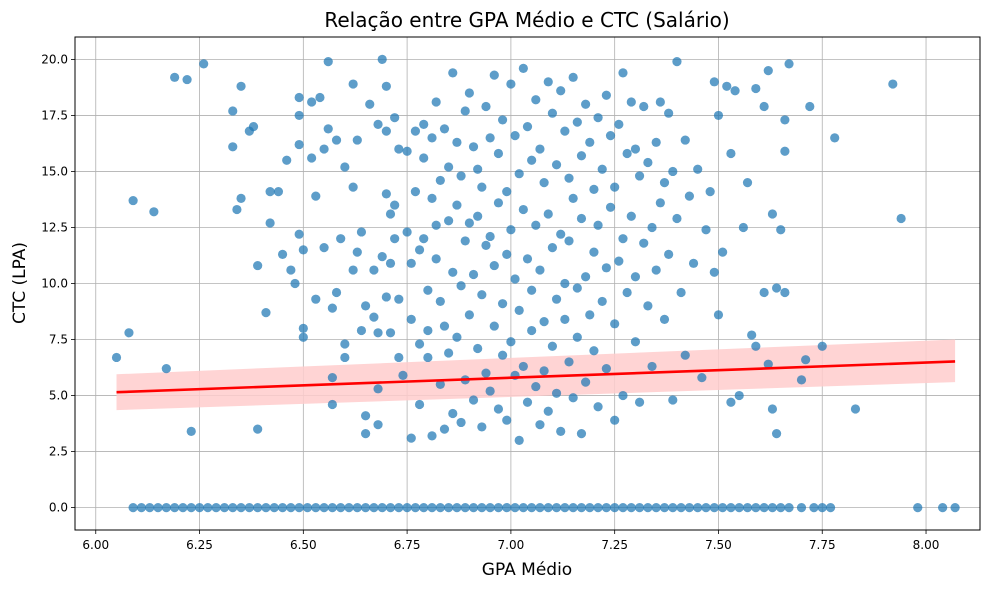 The width and height of the screenshot is (989, 594). What do you see at coordinates (303, 545) in the screenshot?
I see `x-tick-label: 6.50` at bounding box center [303, 545].